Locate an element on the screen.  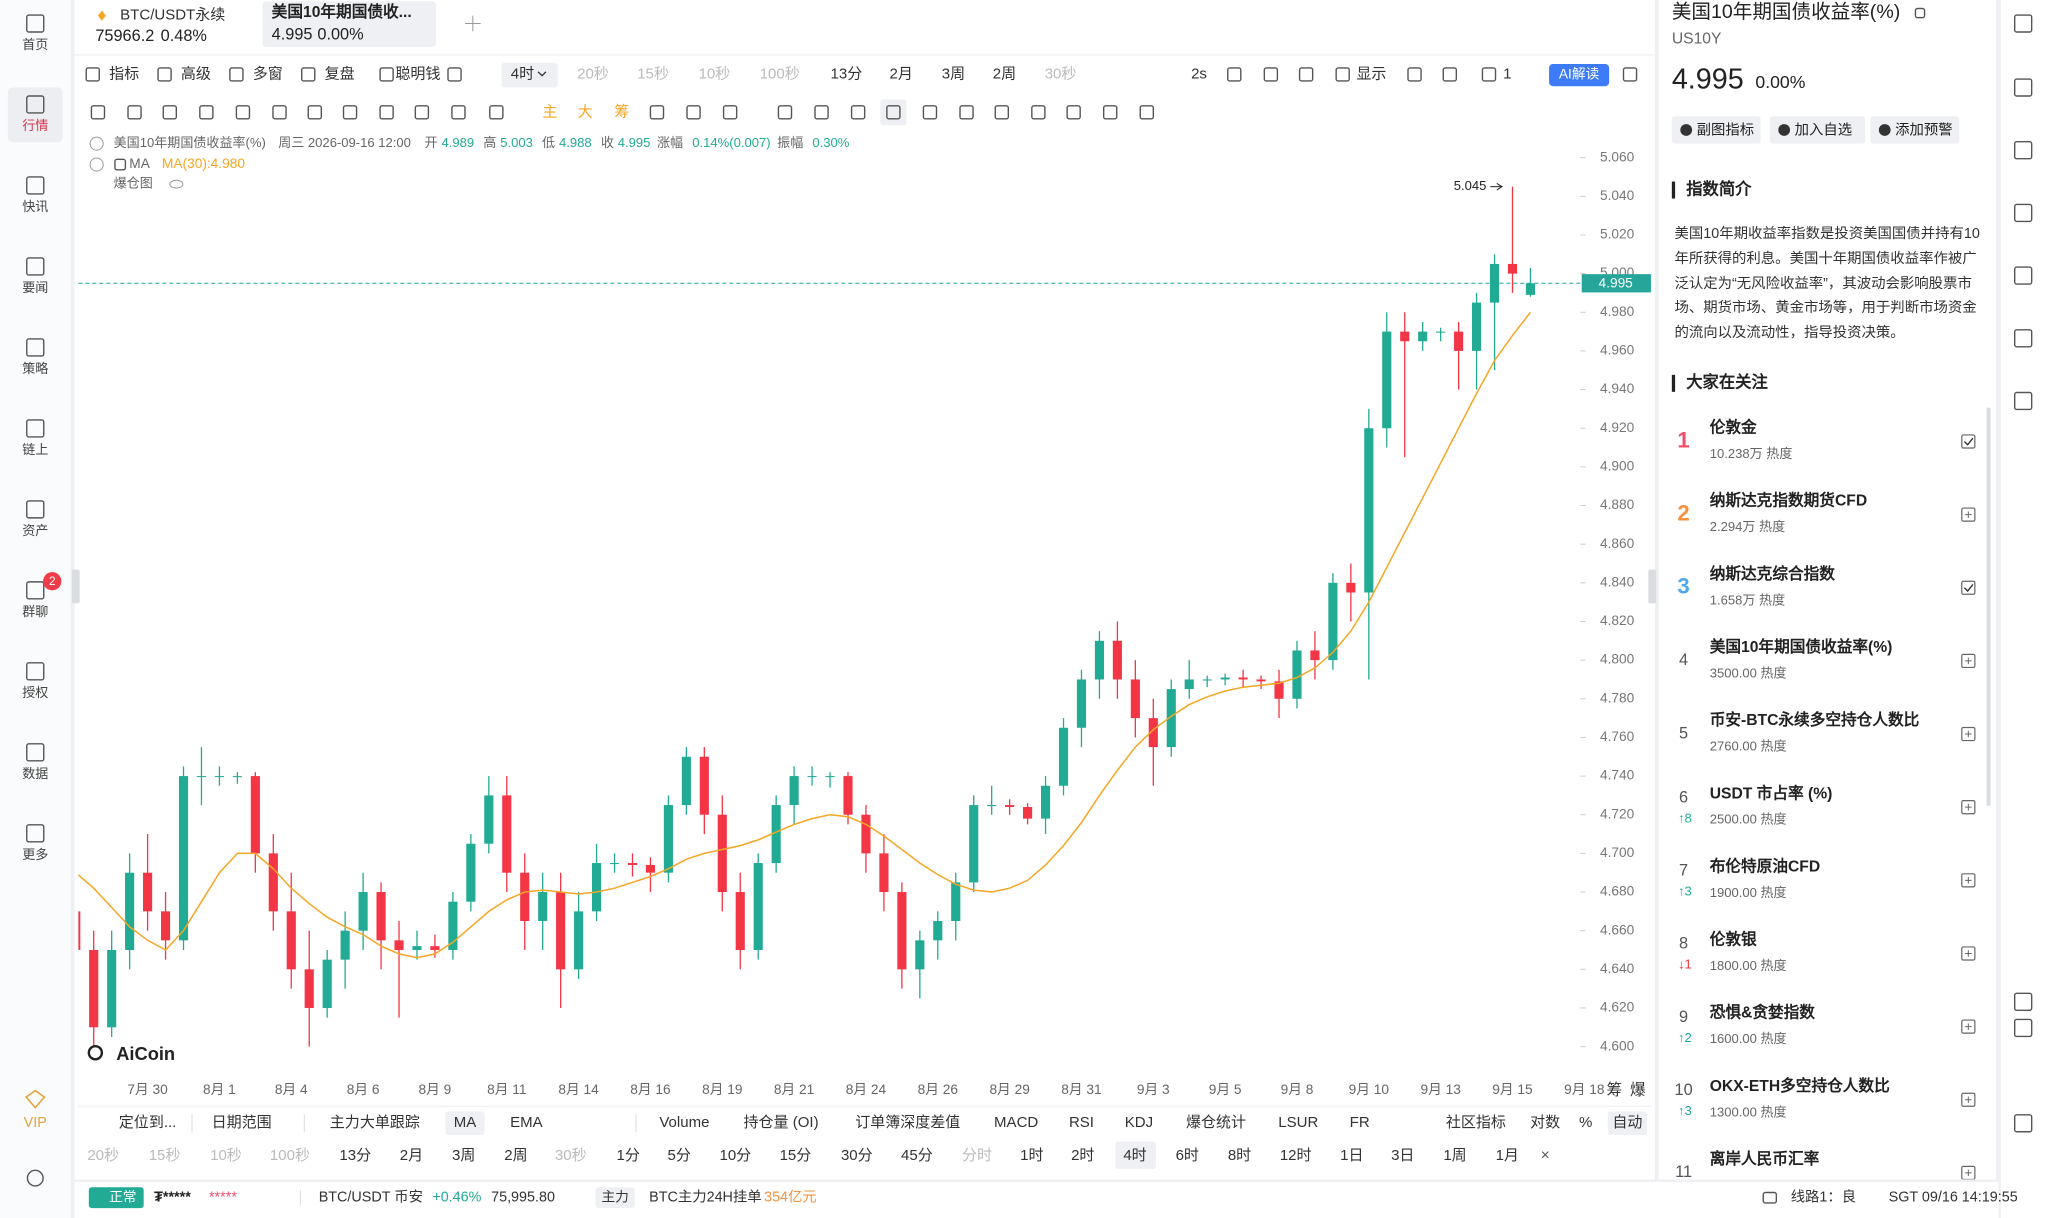
indicator-item: MACD is located at coordinates (1016, 1122).